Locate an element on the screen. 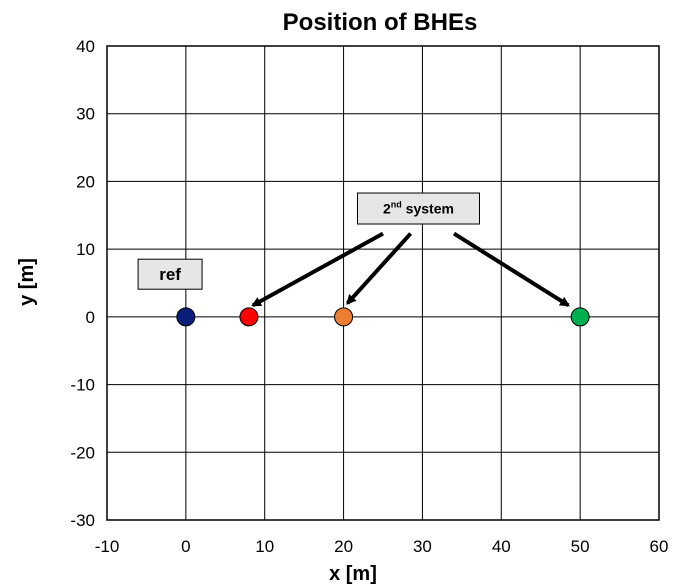  x-tick-label: -10 is located at coordinates (107, 546).